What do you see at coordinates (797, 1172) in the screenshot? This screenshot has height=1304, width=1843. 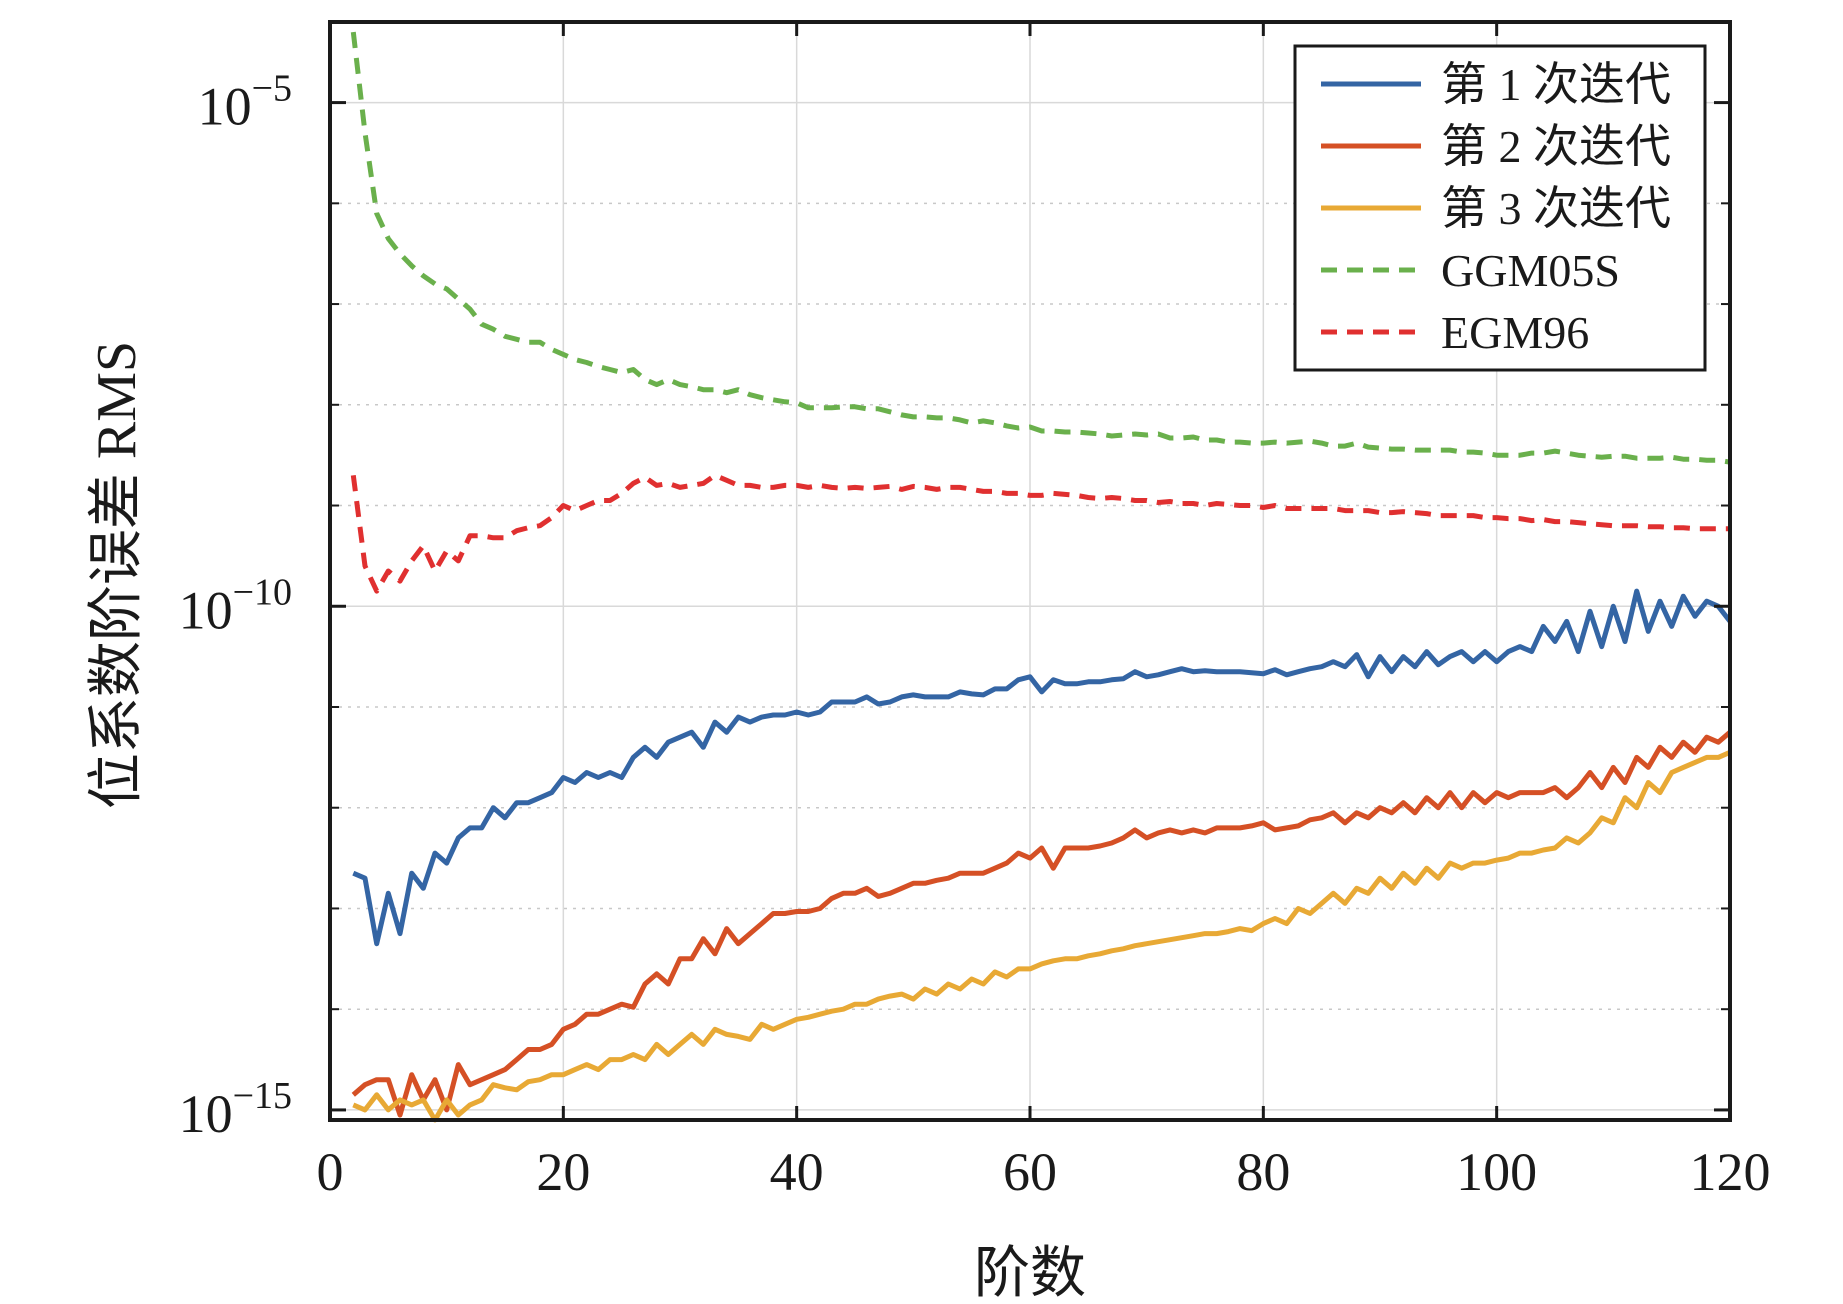 I see `x-tick-label: 40` at bounding box center [797, 1172].